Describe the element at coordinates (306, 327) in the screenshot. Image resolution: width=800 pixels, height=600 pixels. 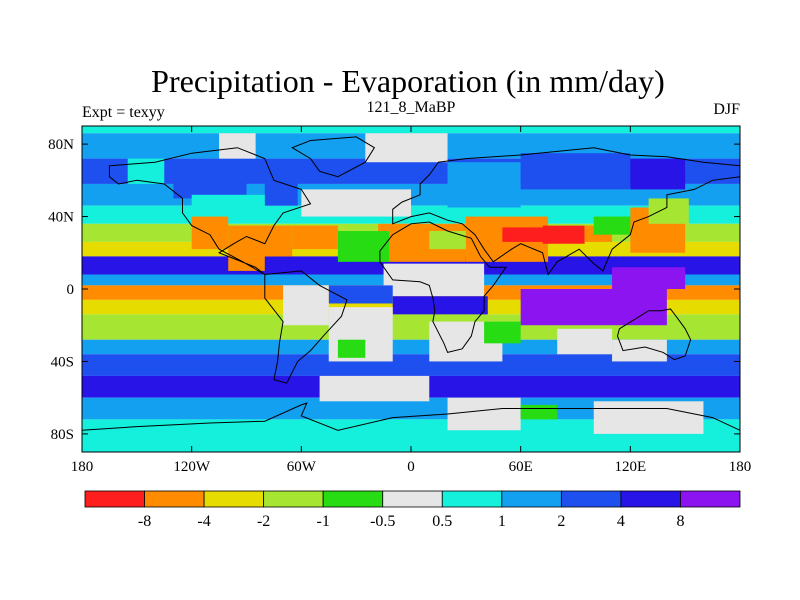
I see `coastline-south-america` at that location.